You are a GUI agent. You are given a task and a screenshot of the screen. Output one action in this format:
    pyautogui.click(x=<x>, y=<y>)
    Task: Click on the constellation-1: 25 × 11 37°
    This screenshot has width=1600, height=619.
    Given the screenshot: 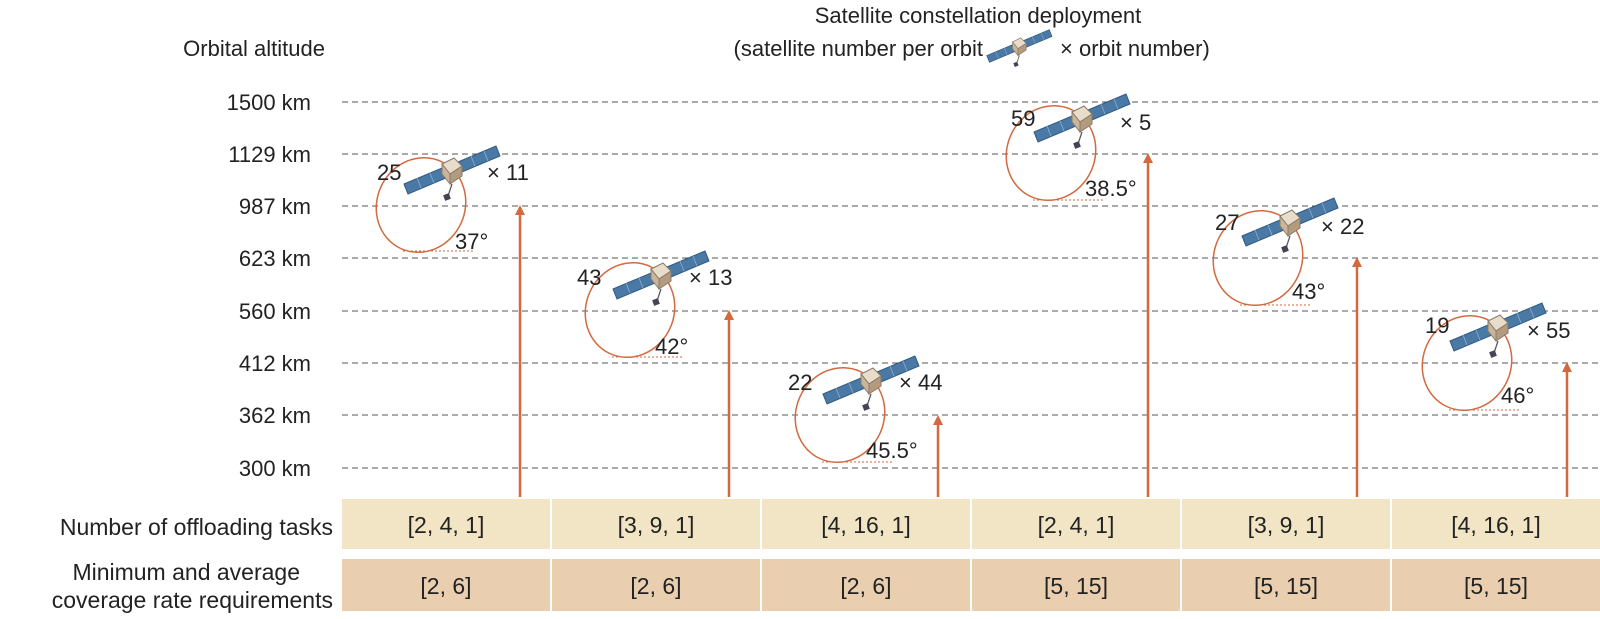 What is the action you would take?
    pyautogui.click(x=452, y=321)
    